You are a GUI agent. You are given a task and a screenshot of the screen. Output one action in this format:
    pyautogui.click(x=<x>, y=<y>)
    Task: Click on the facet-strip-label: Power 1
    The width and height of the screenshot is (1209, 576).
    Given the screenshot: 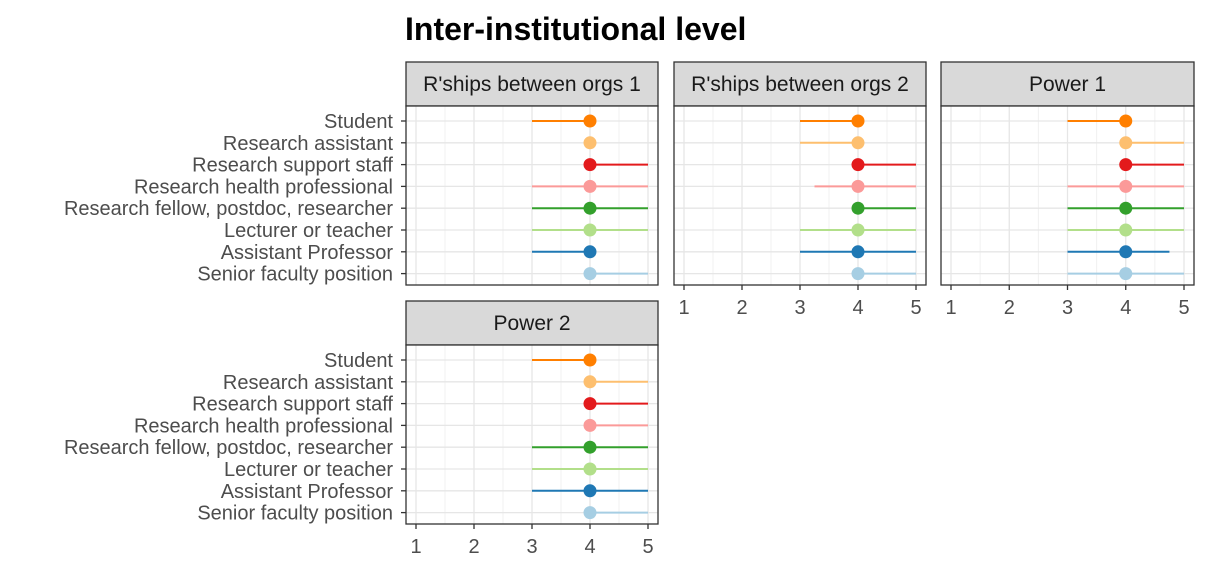 What is the action you would take?
    pyautogui.click(x=1067, y=84)
    